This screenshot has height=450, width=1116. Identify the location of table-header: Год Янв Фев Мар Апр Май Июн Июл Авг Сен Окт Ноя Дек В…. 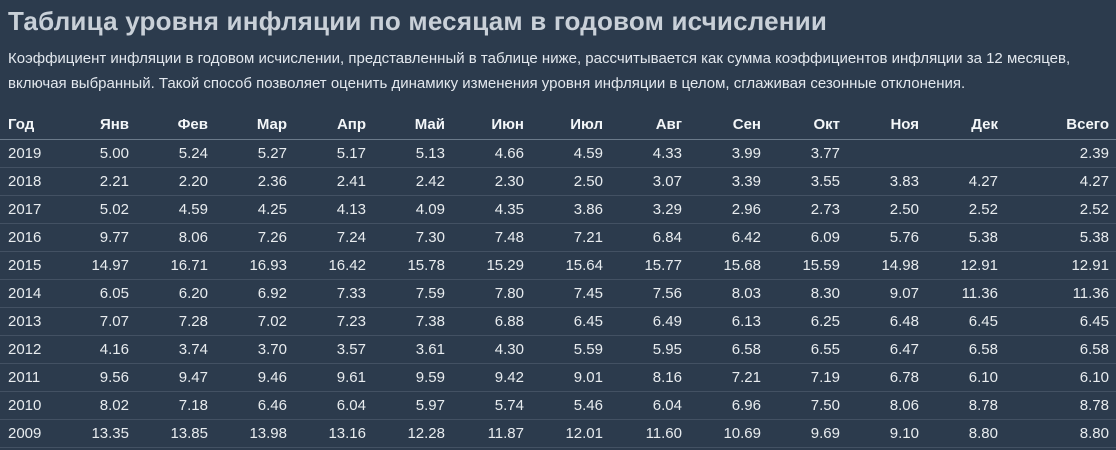
(558, 125).